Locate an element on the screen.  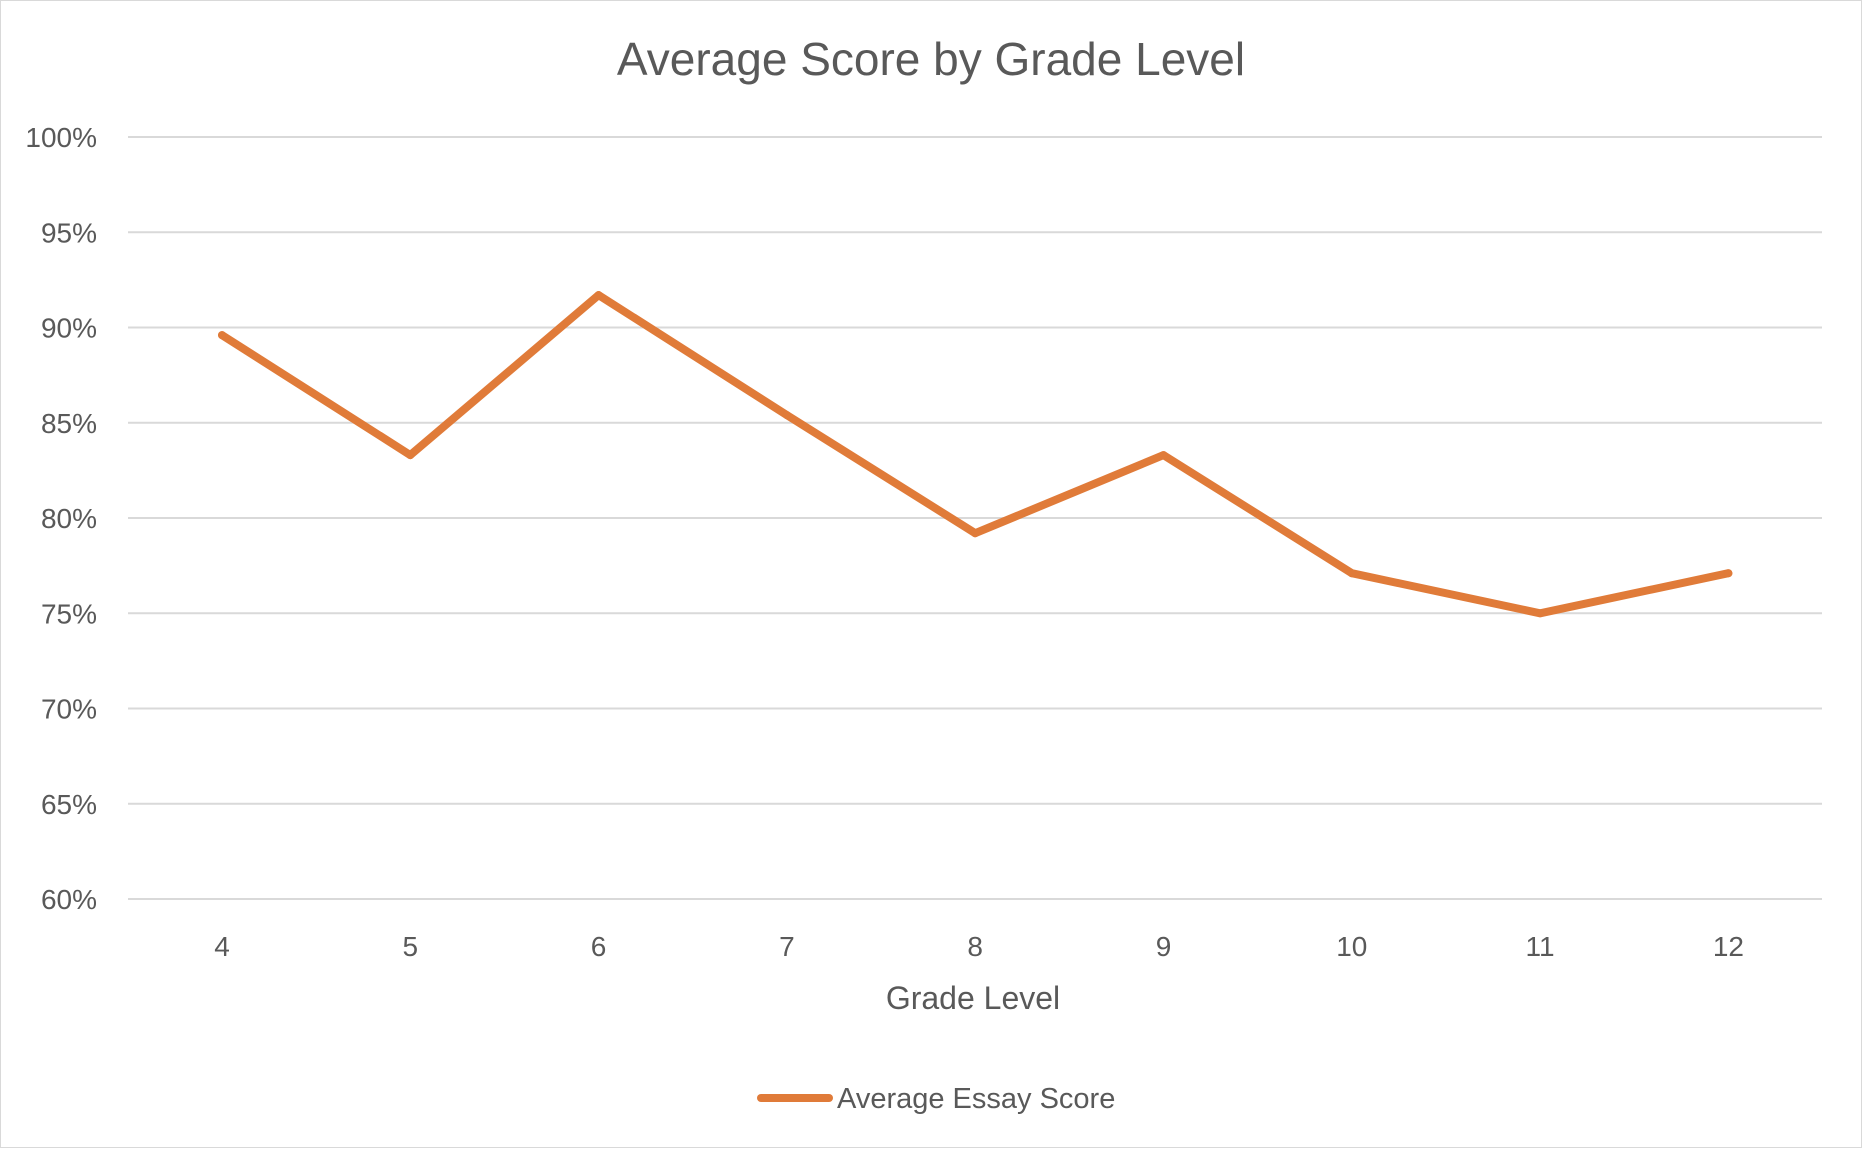
x-tick-label: 11 is located at coordinates (1540, 946).